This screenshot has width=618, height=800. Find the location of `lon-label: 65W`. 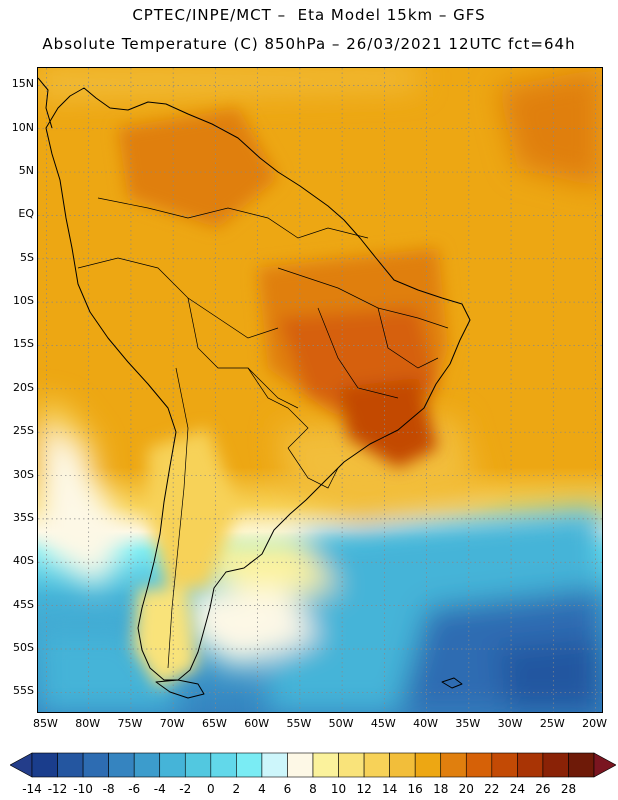

lon-label: 65W is located at coordinates (214, 723).